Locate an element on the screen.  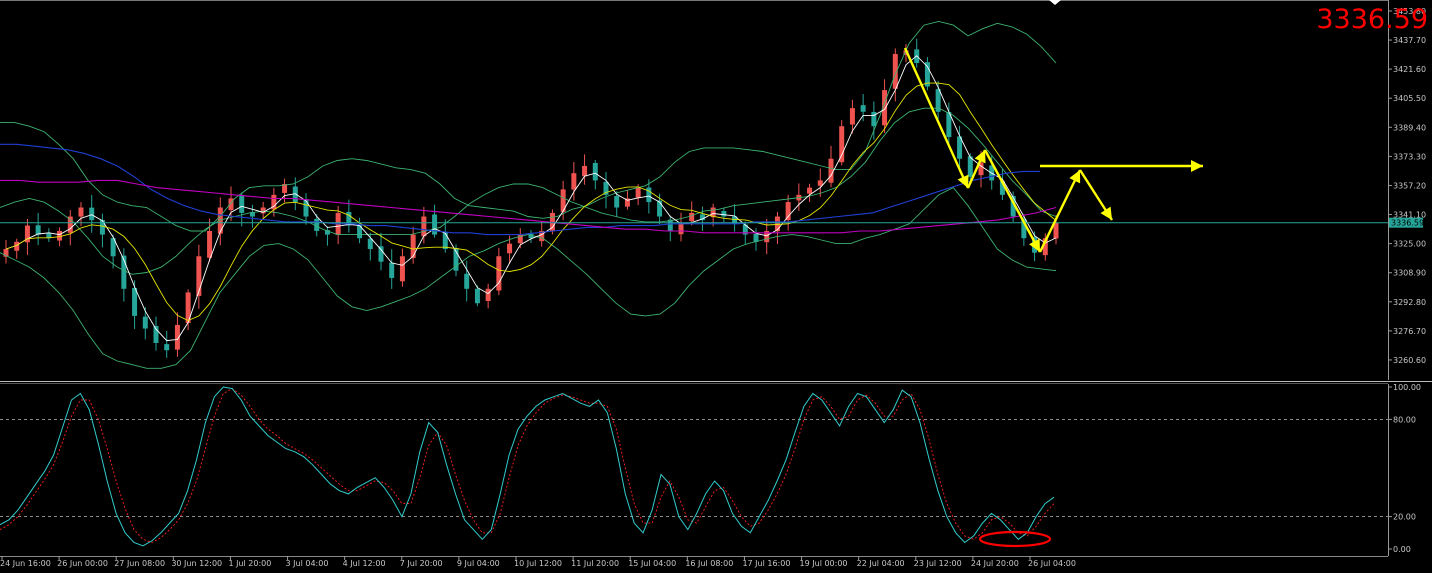
price-axis-label: 3260.60 is located at coordinates (1409, 360).